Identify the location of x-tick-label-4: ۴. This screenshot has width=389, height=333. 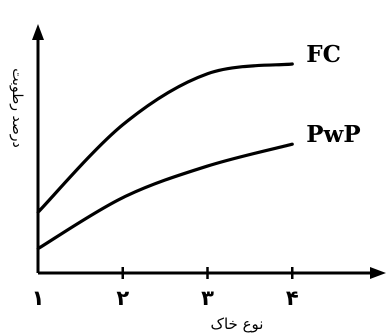
(292, 298).